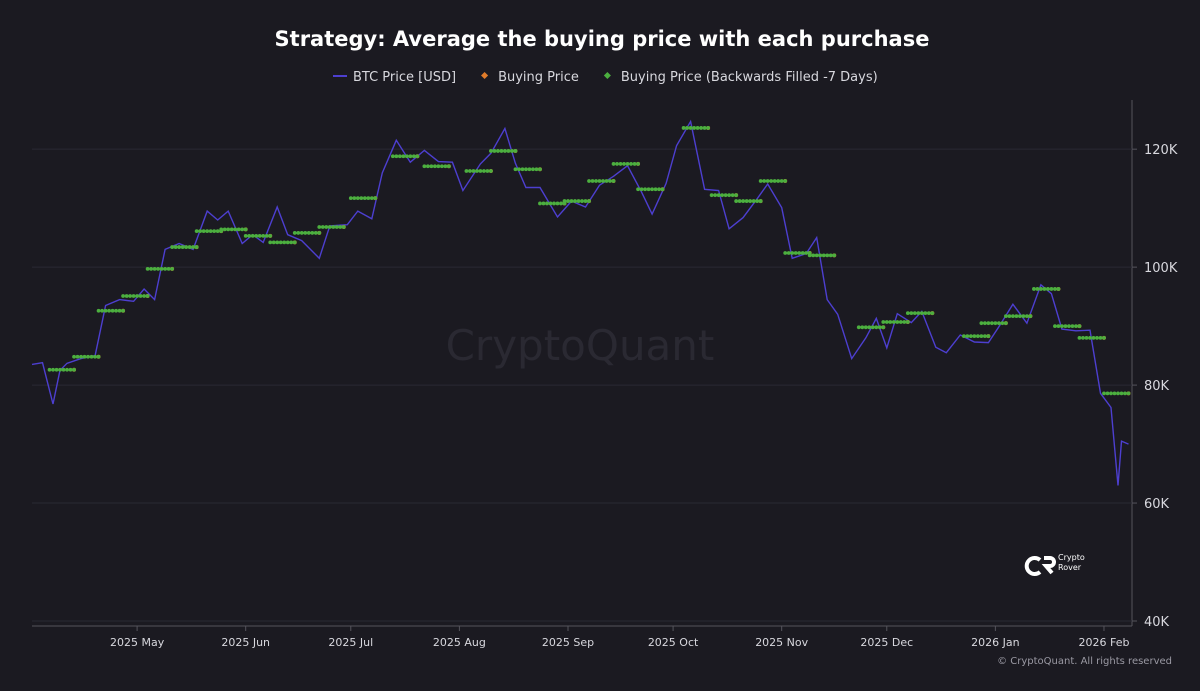 The image size is (1200, 691). Describe the element at coordinates (607, 75) in the screenshot. I see `legend-swatch` at that location.